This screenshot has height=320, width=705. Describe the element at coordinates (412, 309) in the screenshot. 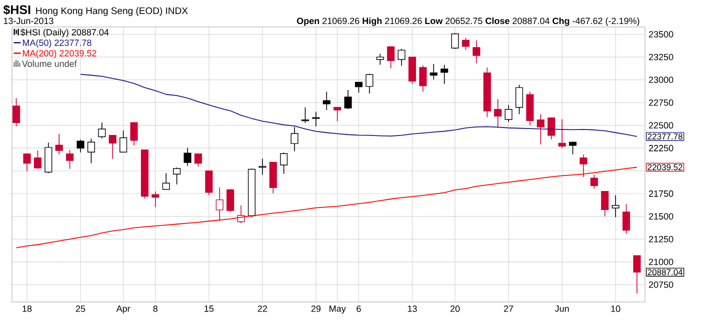

I see `x-tick-label: 13` at that location.